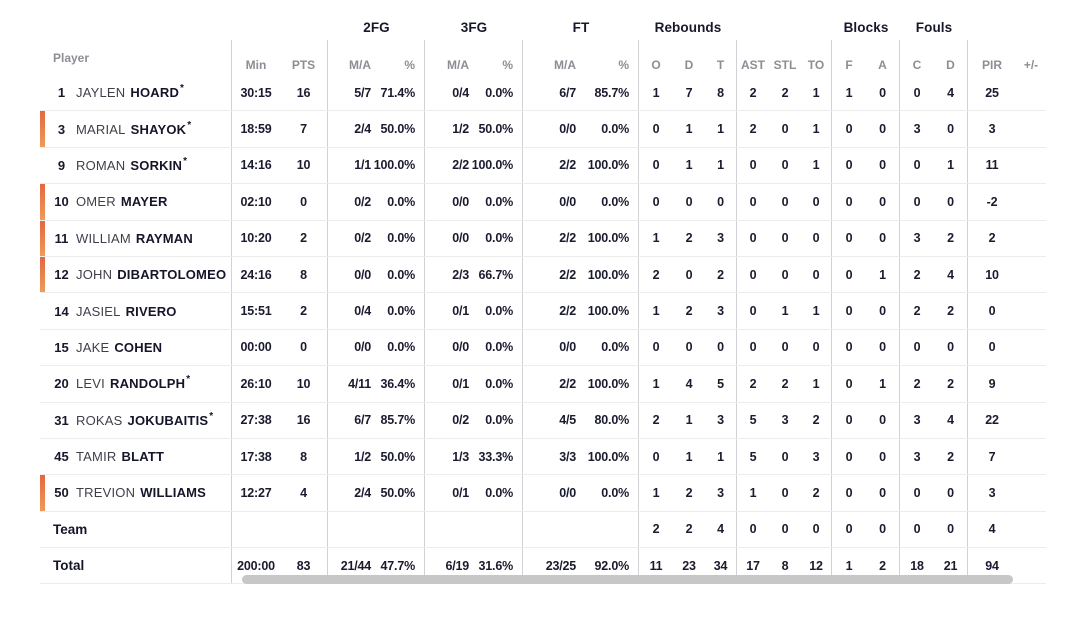  Describe the element at coordinates (103, 238) in the screenshot. I see `player-first-name: WILLIAM` at that location.